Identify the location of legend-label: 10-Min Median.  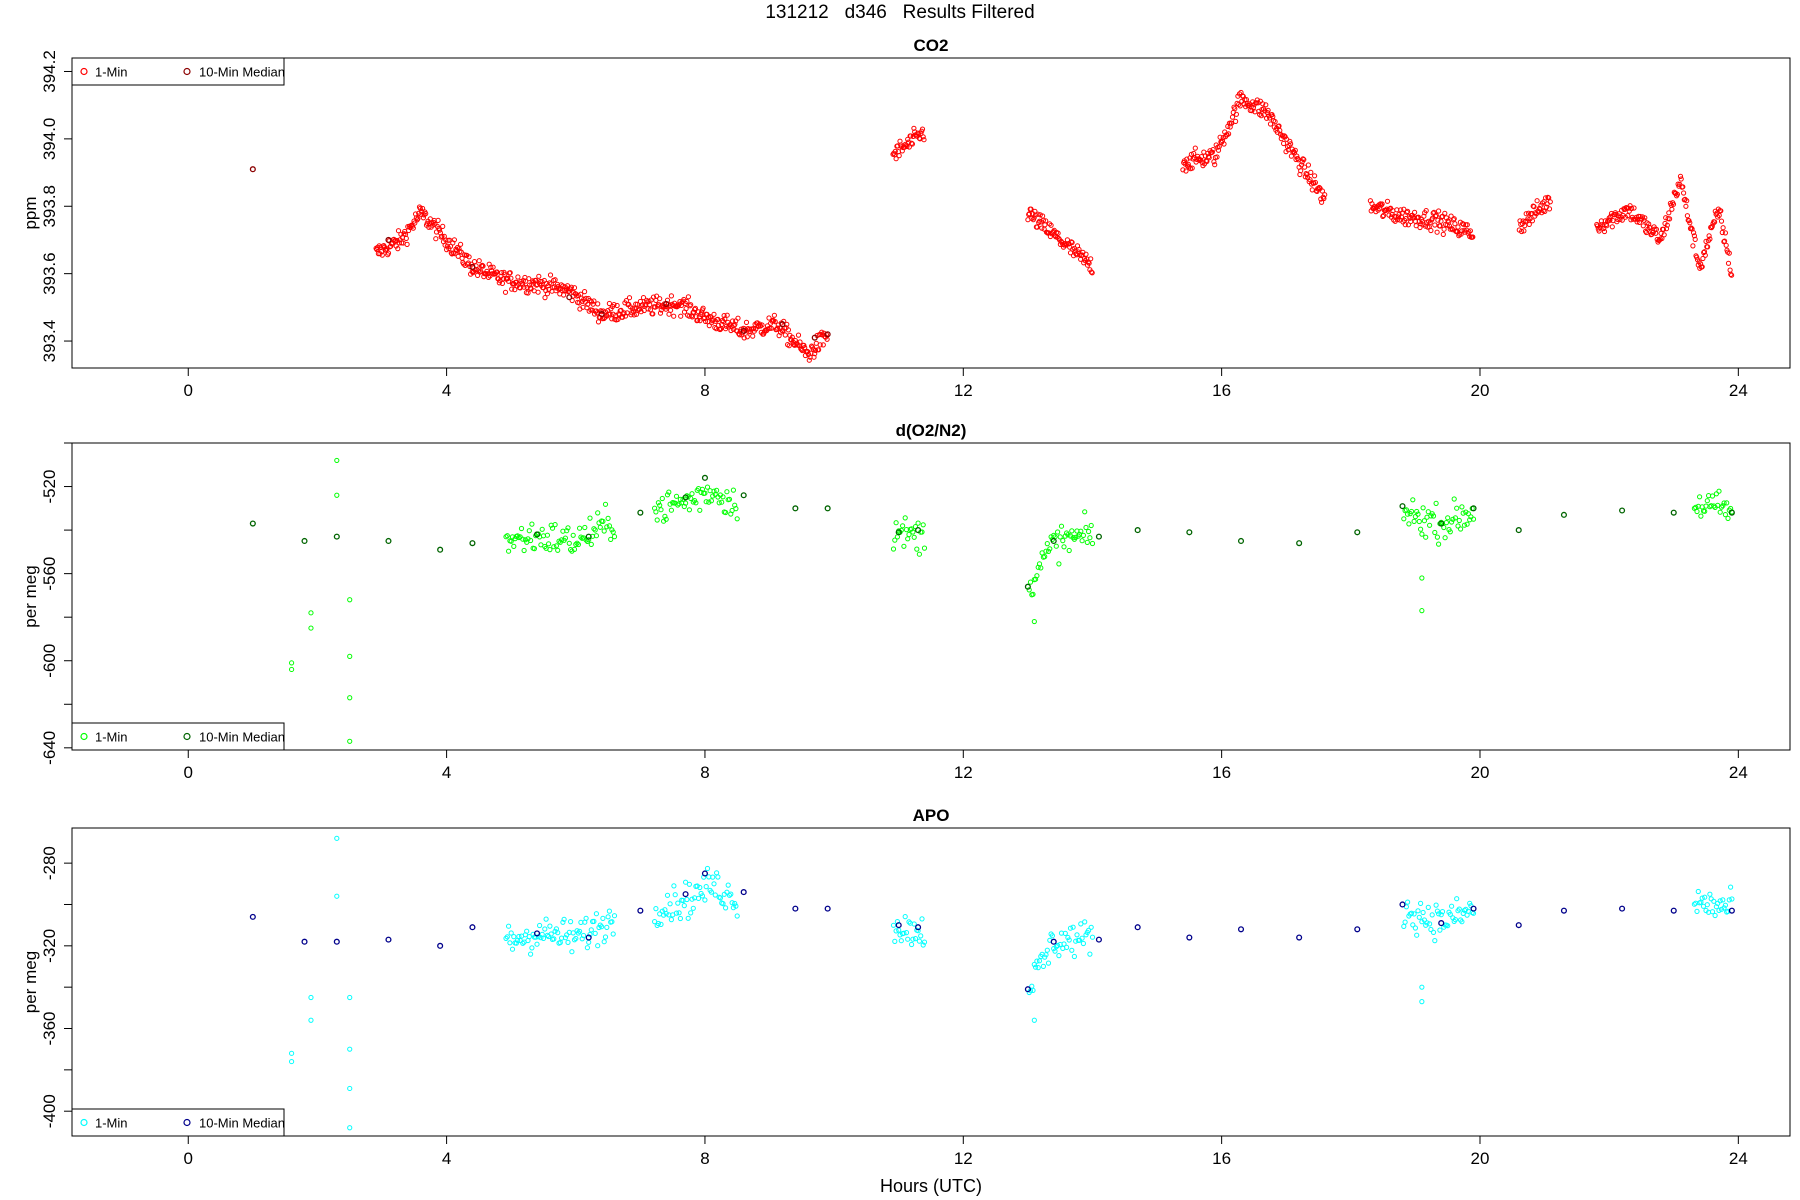
(242, 737).